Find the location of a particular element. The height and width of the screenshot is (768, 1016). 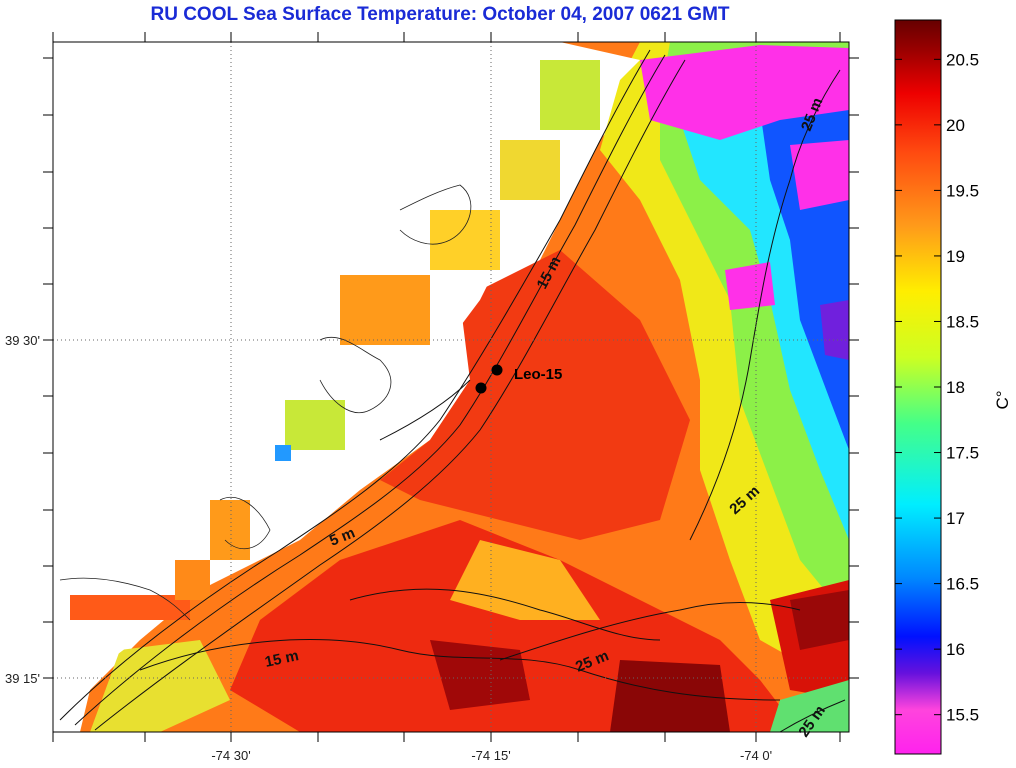

colorbar-tick-label: 16 is located at coordinates (955, 649).